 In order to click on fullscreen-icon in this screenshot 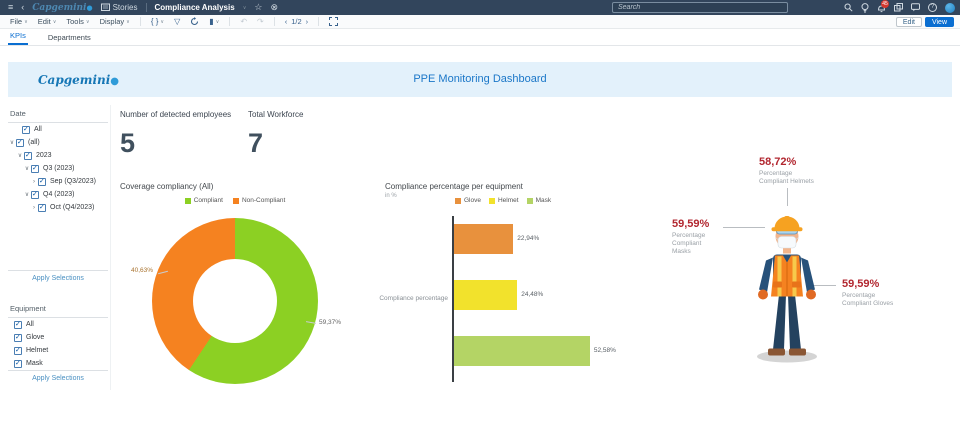, I will do `click(334, 21)`.